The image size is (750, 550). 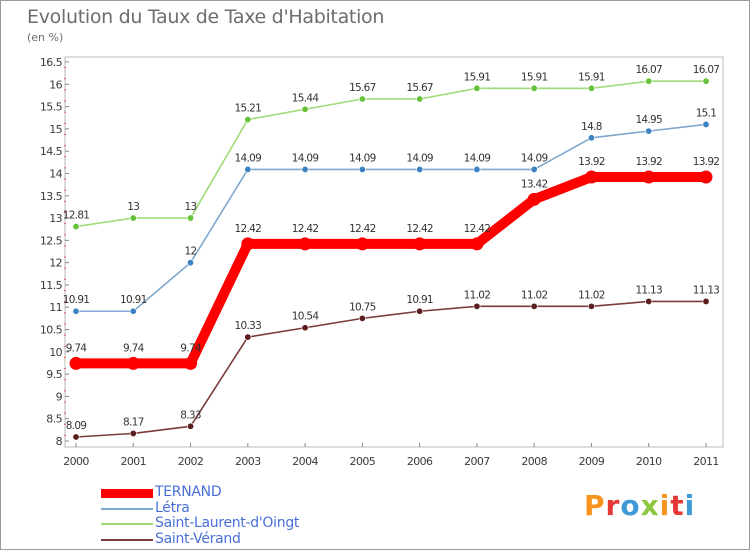 What do you see at coordinates (59, 396) in the screenshot?
I see `y-tick-label: 9` at bounding box center [59, 396].